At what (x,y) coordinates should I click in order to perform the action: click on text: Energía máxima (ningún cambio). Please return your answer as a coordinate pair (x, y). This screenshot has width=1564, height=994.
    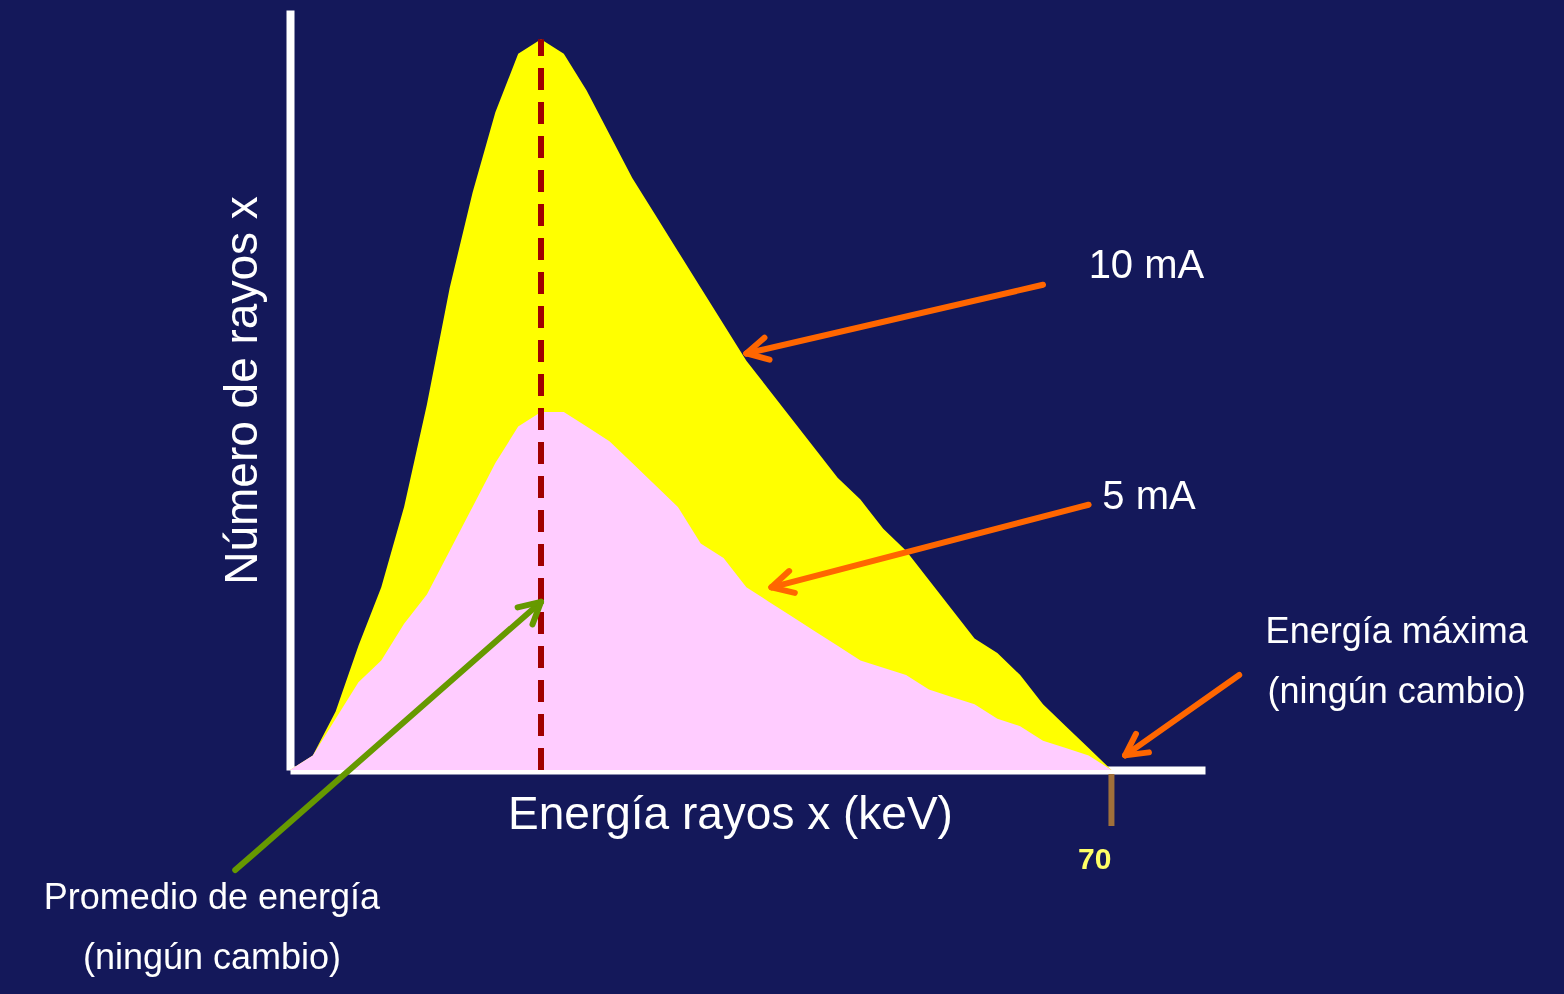
    Looking at the image, I should click on (1397, 661).